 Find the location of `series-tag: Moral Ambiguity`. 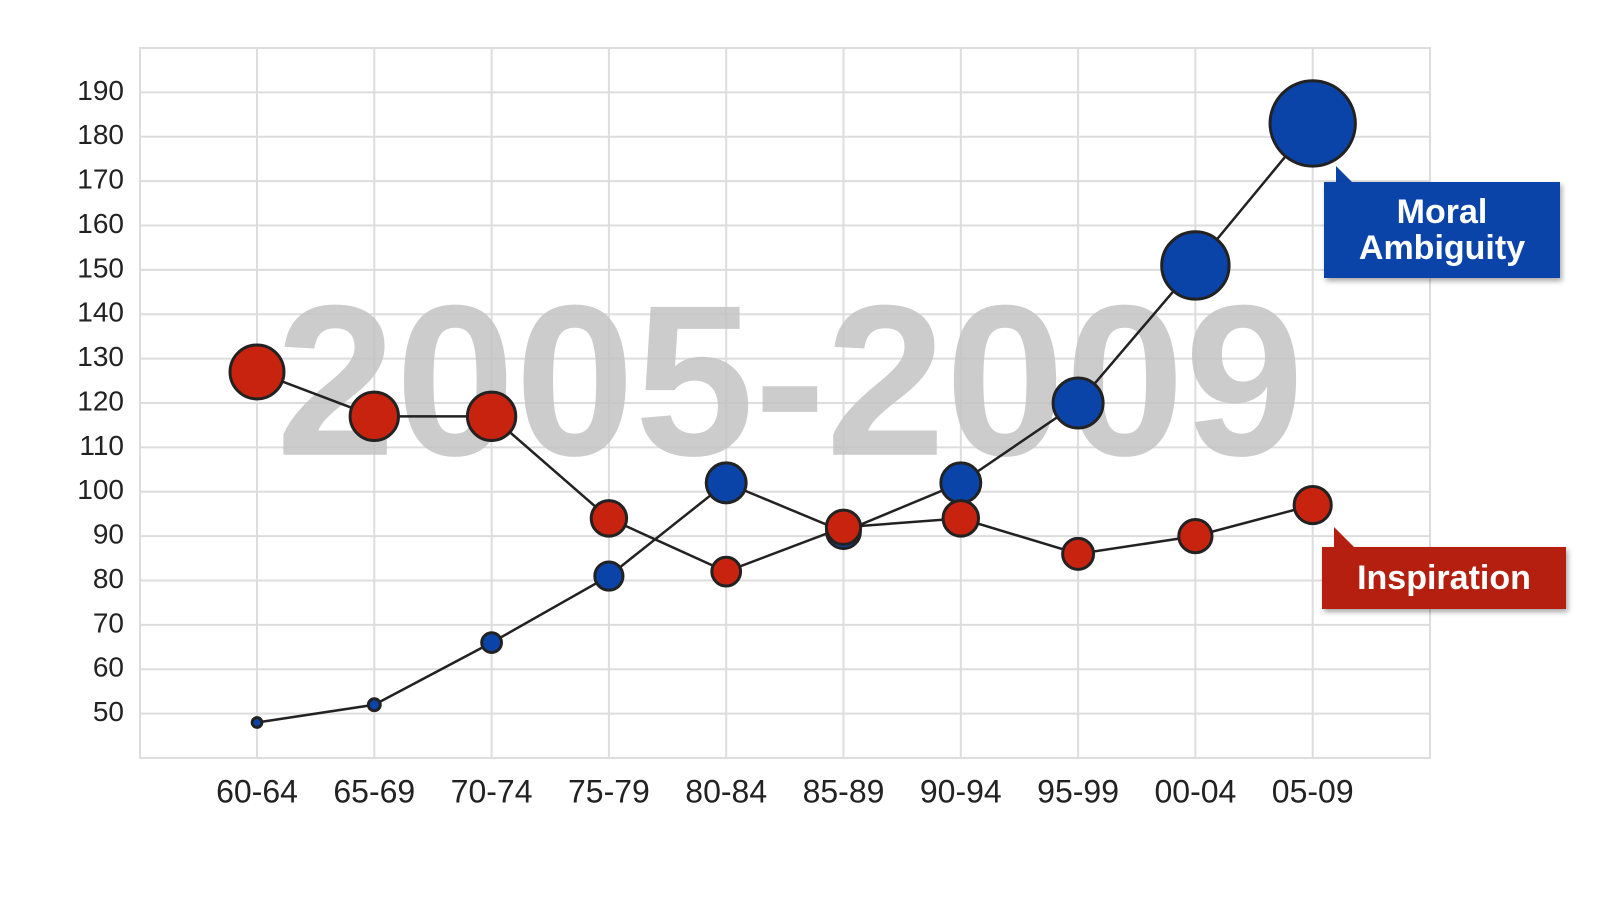

series-tag: Moral Ambiguity is located at coordinates (1442, 230).